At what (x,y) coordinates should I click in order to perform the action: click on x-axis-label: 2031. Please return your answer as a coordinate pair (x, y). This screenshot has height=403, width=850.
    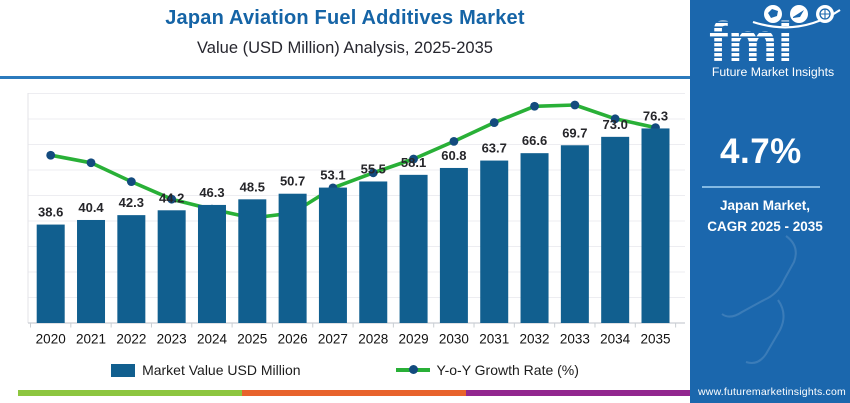
    Looking at the image, I should click on (494, 339).